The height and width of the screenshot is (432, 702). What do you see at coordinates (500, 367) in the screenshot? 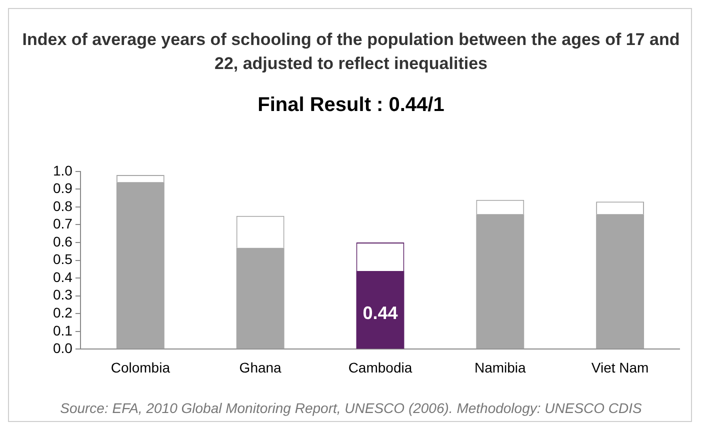
I see `x-tick-label: Namibia` at bounding box center [500, 367].